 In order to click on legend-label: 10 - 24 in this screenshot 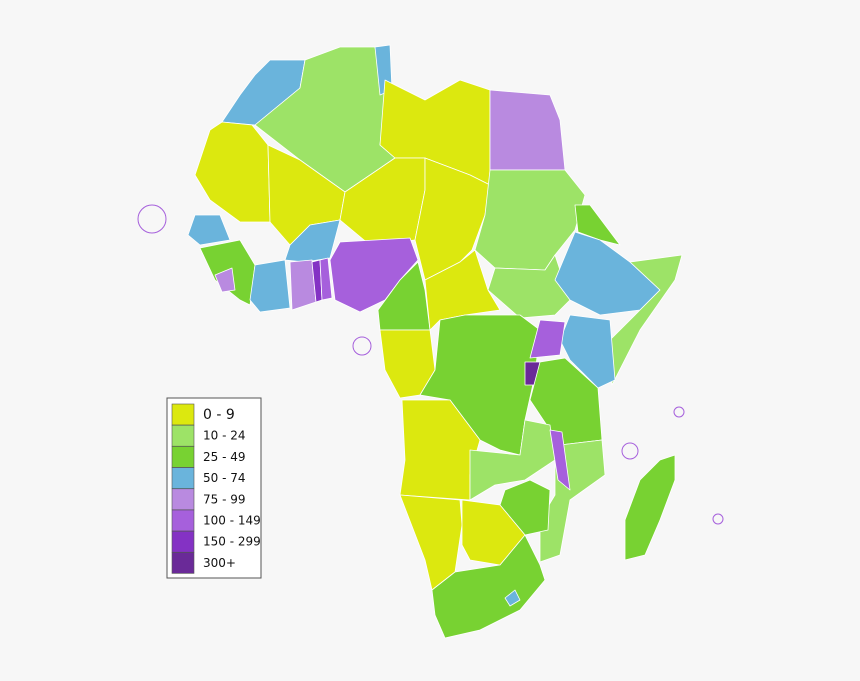, I will do `click(224, 436)`.